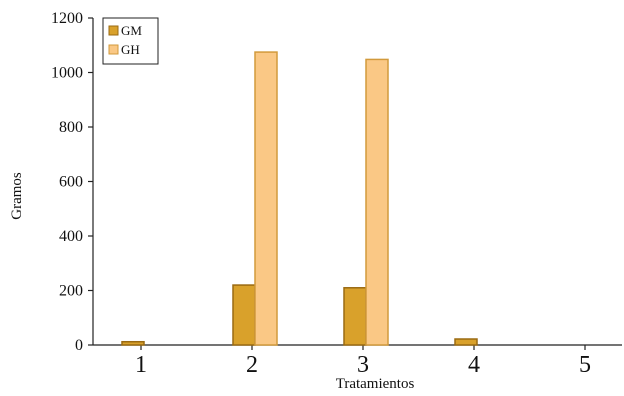  I want to click on legend-swatch-gh, so click(113, 49).